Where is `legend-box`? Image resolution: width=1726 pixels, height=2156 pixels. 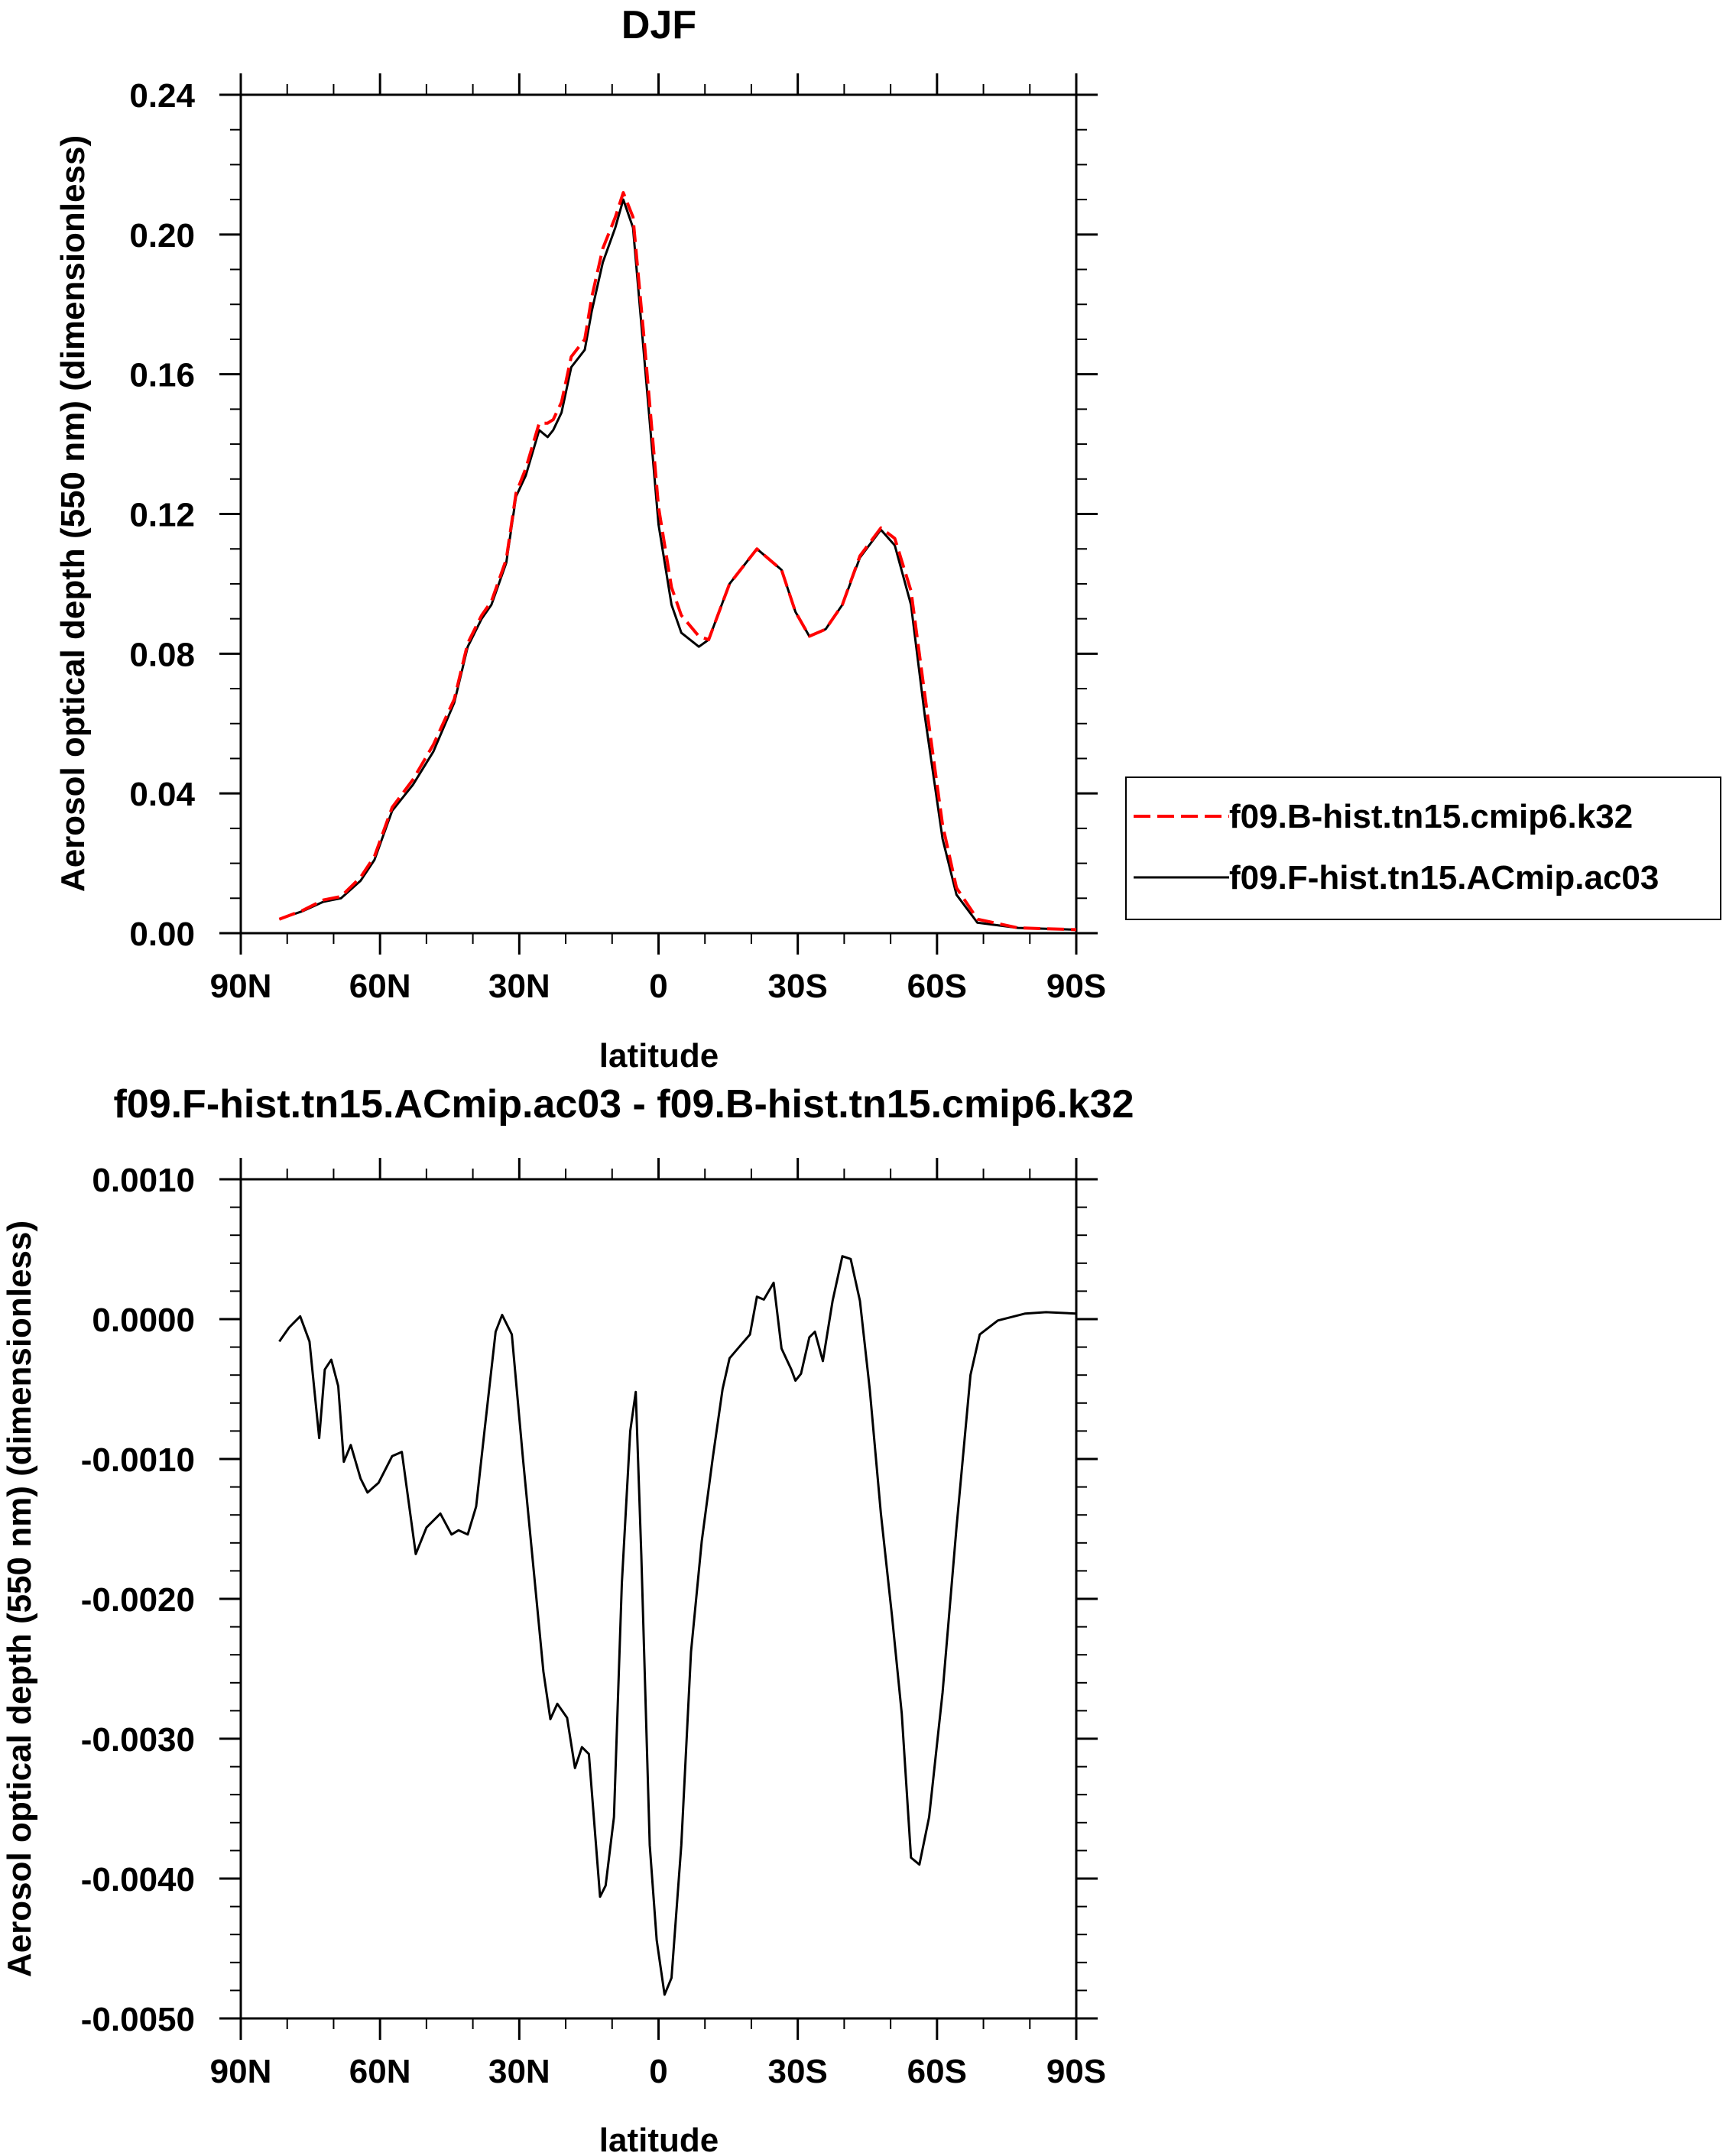 legend-box is located at coordinates (1423, 848).